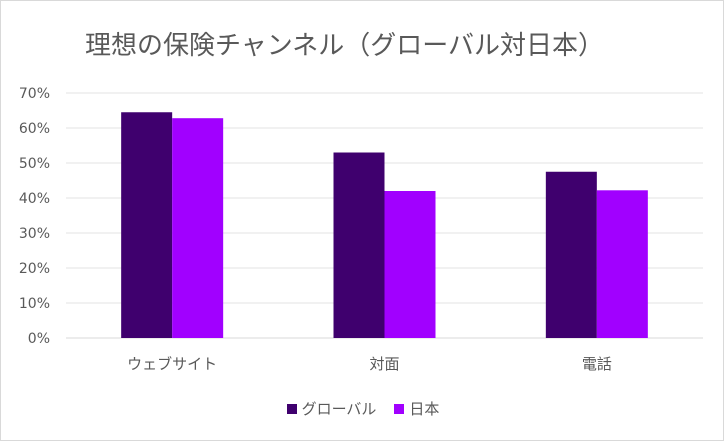  What do you see at coordinates (34, 304) in the screenshot?
I see `y-tick-label: 10%` at bounding box center [34, 304].